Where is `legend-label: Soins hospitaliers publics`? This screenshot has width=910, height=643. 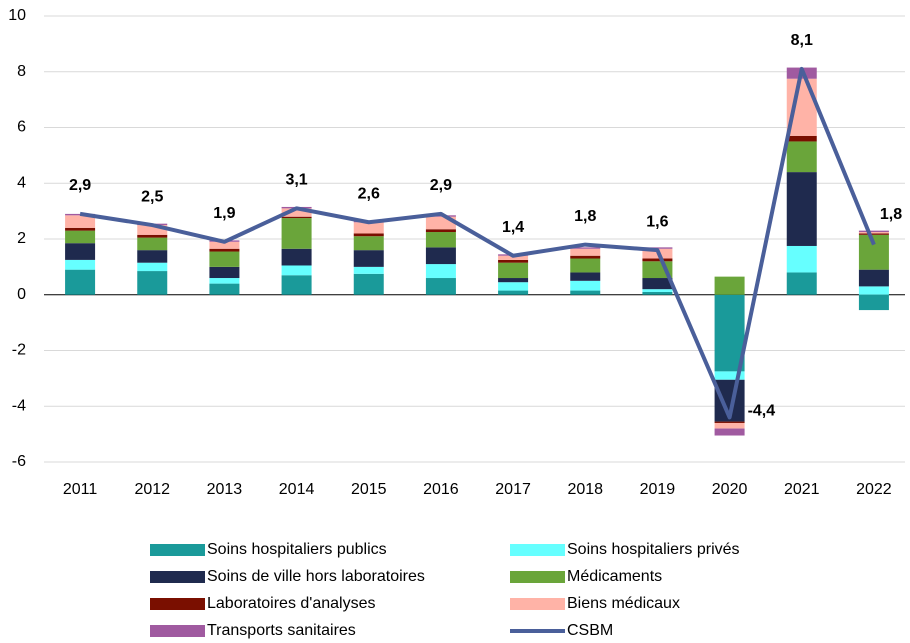
legend-label: Soins hospitaliers publics is located at coordinates (297, 549).